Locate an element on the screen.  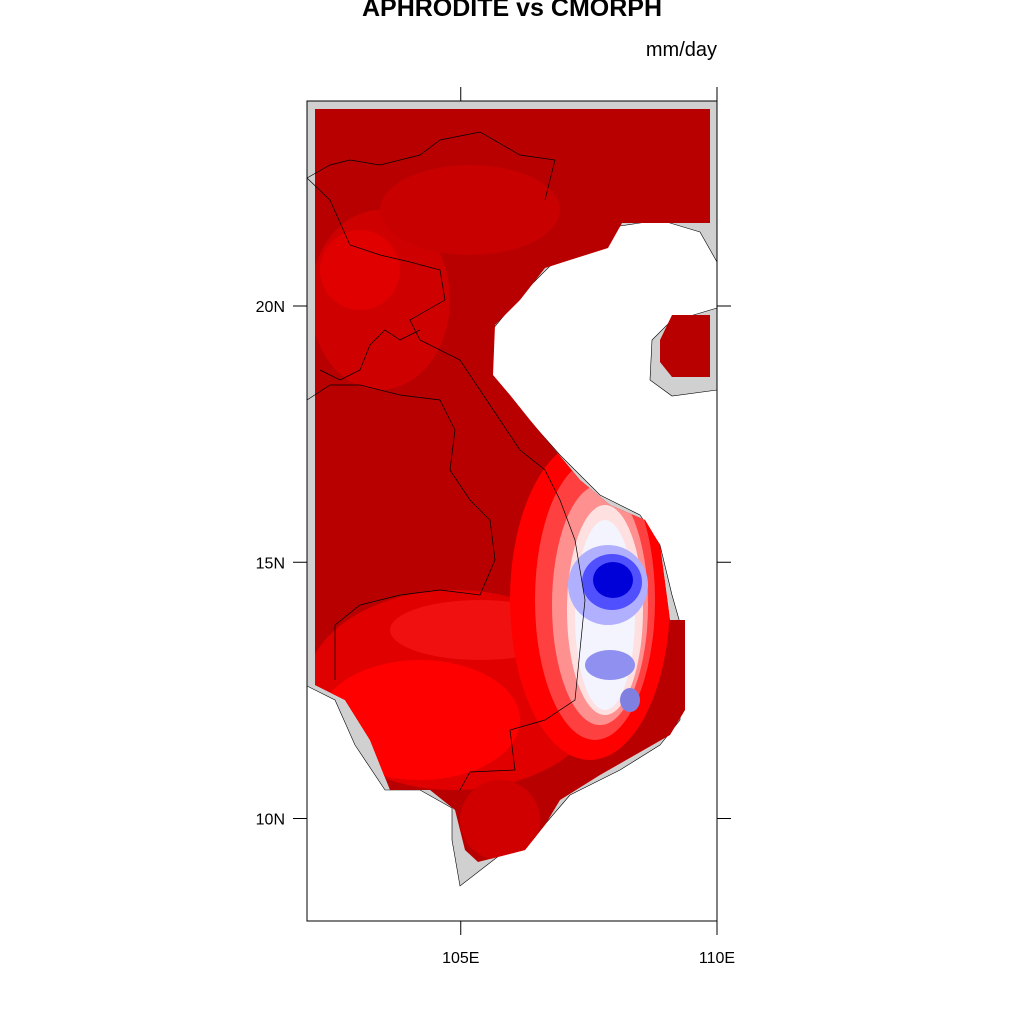
lon-tick-label: 105E is located at coordinates (460, 958).